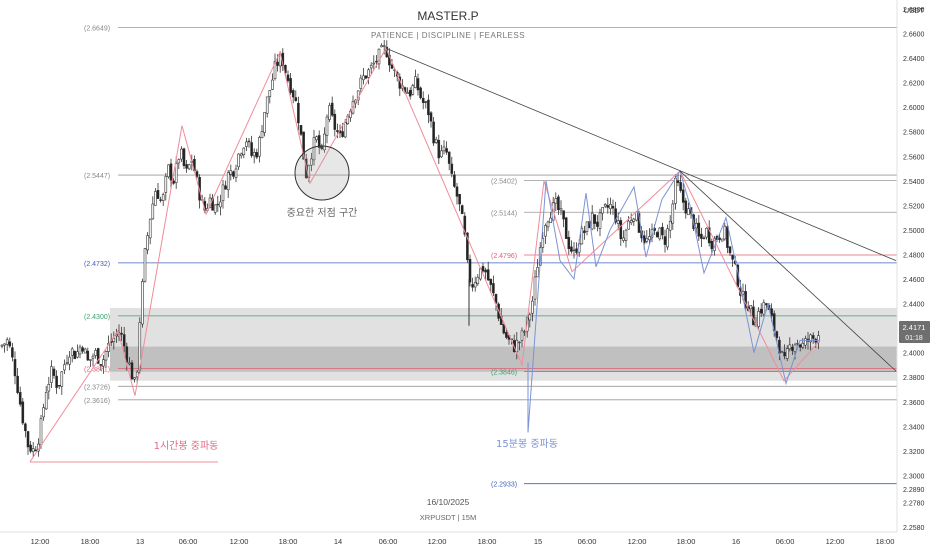 The width and height of the screenshot is (932, 550). What do you see at coordinates (914, 84) in the screenshot?
I see `price-tick-3: 2.6200` at bounding box center [914, 84].